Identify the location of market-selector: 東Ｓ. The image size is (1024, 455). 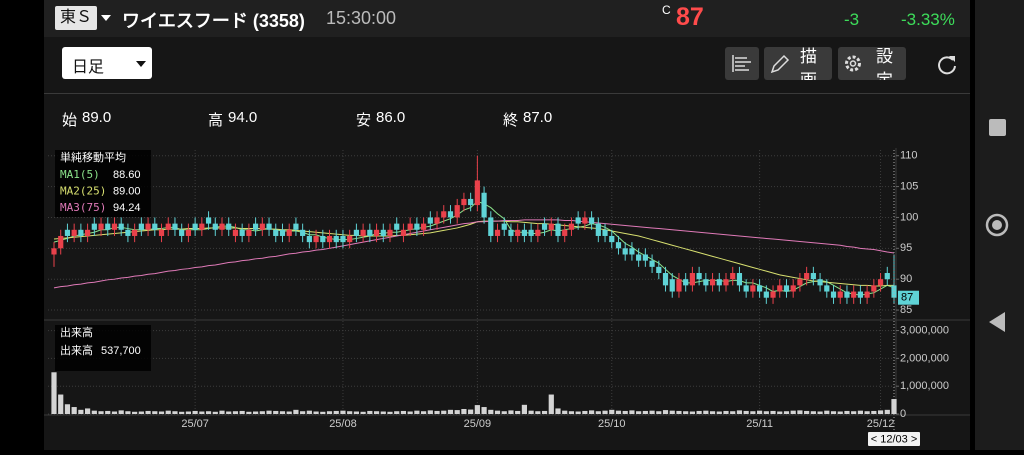
(76, 18).